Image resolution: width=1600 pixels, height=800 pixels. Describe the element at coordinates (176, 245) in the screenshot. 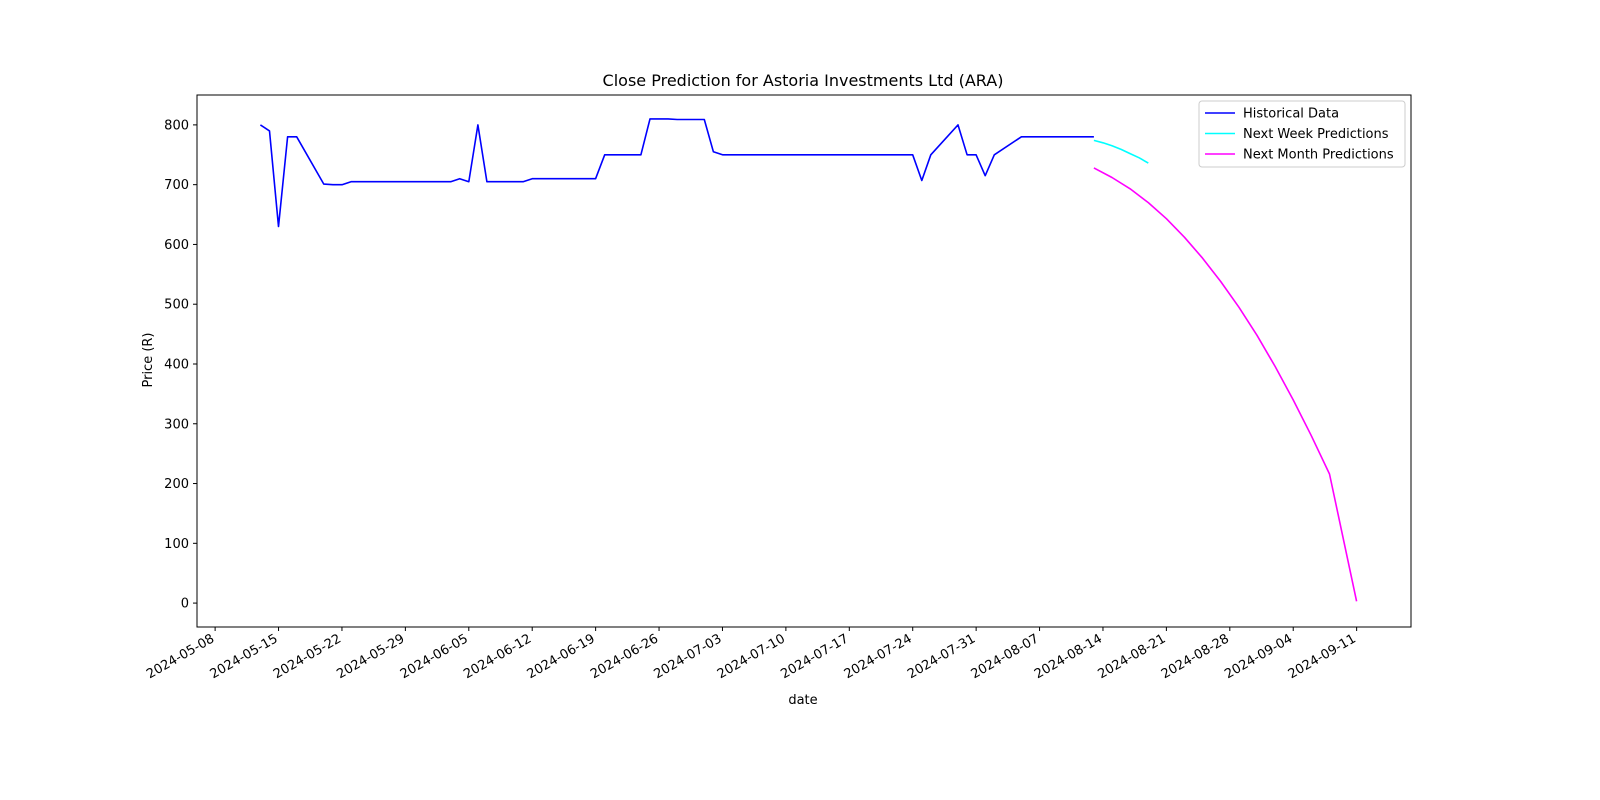

I see `y-tick-label: 600` at that location.